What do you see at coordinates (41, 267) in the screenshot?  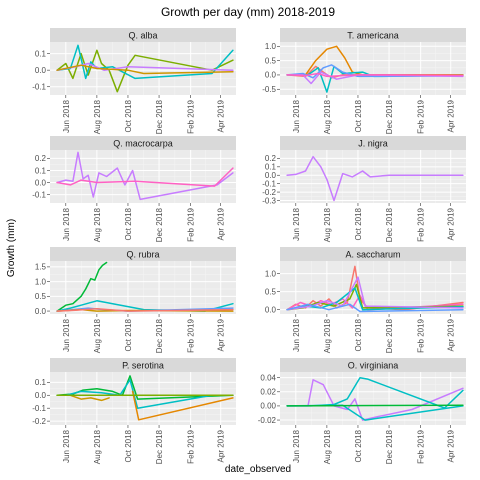 I see `y-tick-label: 1.5` at bounding box center [41, 267].